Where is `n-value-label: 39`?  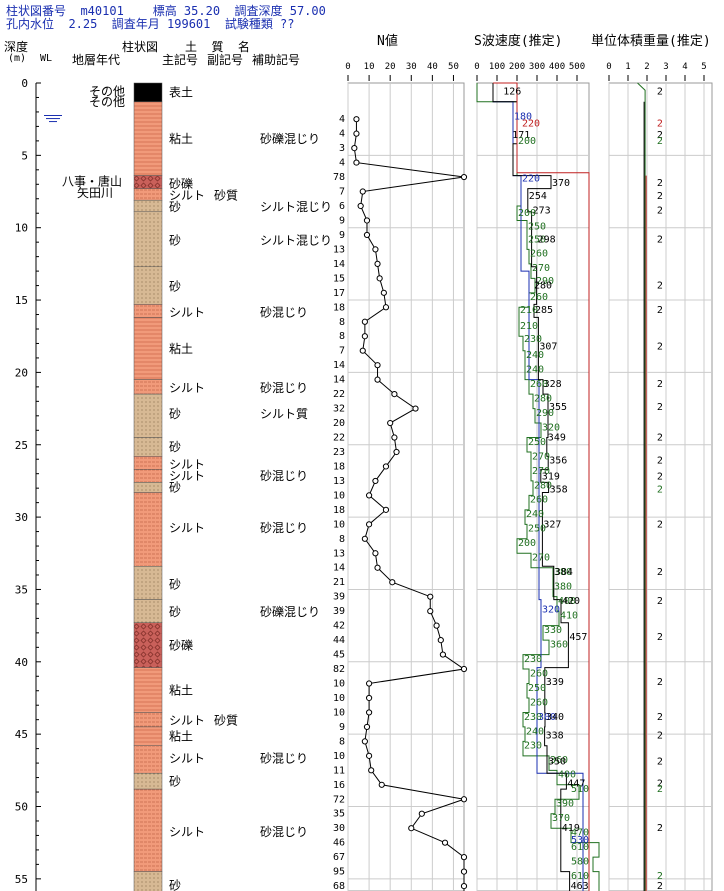
n-value-label: 39 is located at coordinates (339, 597).